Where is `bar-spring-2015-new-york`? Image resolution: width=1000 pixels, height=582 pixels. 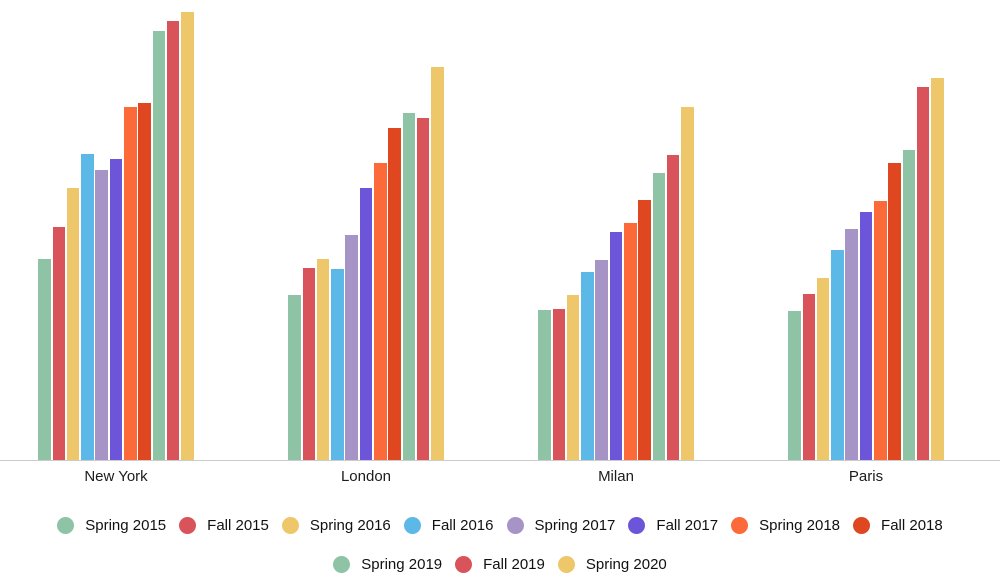
bar-spring-2015-new-york is located at coordinates (44, 359).